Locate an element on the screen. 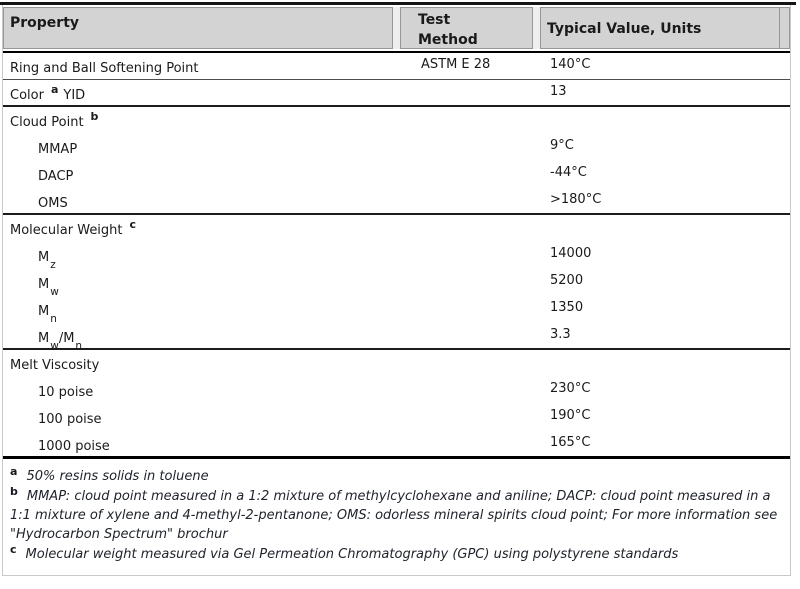  property-cell: Melt Viscosity is located at coordinates (55, 365).